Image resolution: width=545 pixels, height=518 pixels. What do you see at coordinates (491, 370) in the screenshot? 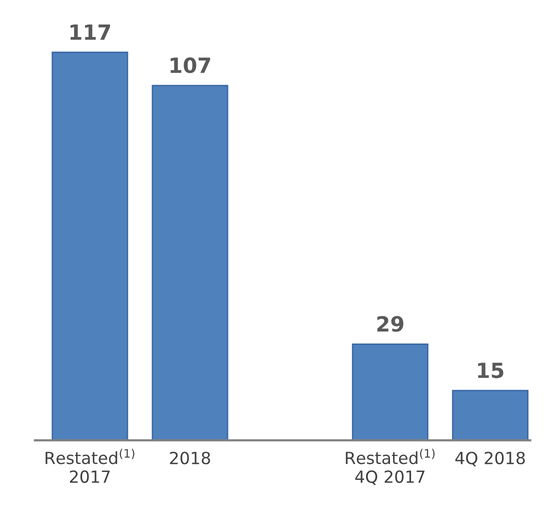
I see `data-label: 15` at bounding box center [491, 370].